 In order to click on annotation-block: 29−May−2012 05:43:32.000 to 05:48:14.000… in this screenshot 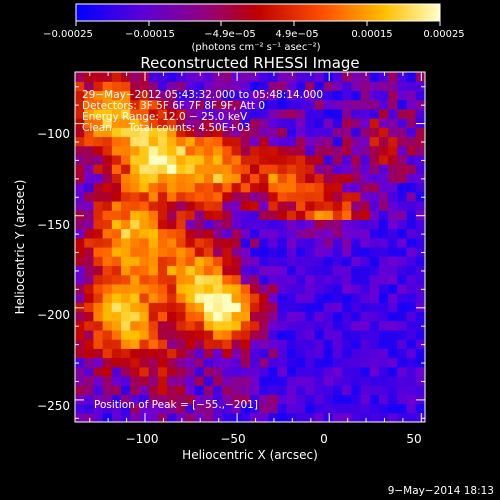, I will do `click(202, 111)`.